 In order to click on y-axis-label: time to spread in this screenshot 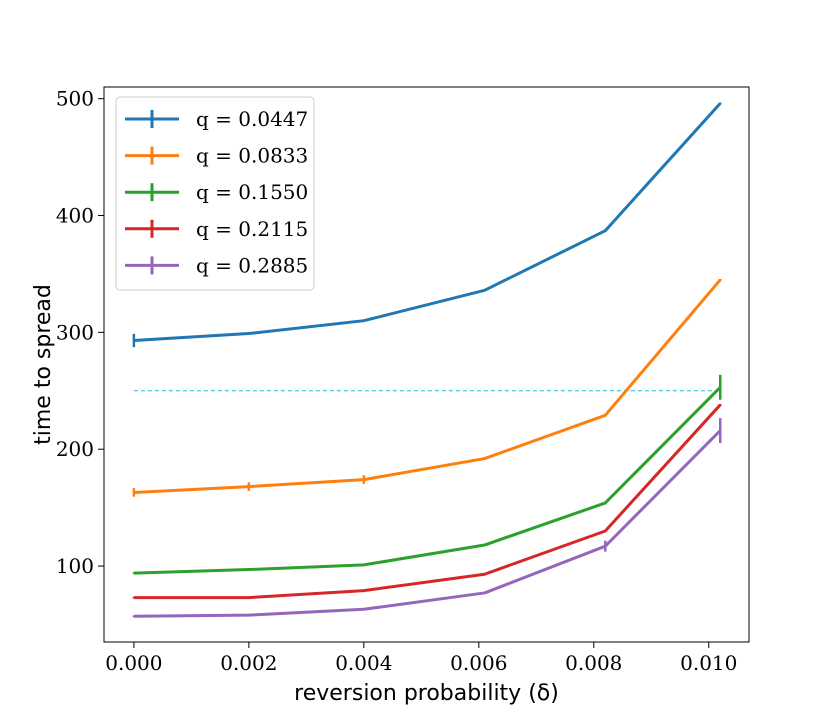, I will do `click(43, 364)`.